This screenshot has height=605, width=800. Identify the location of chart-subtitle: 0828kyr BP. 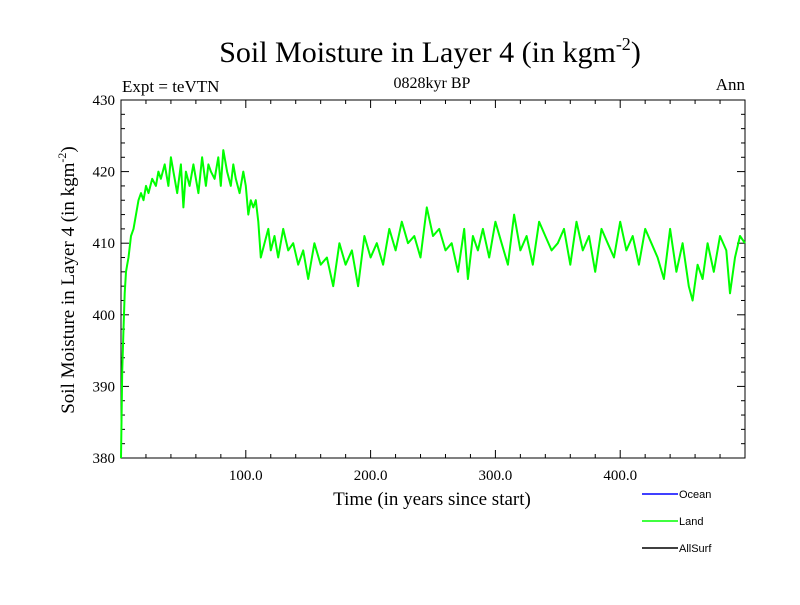
(432, 83).